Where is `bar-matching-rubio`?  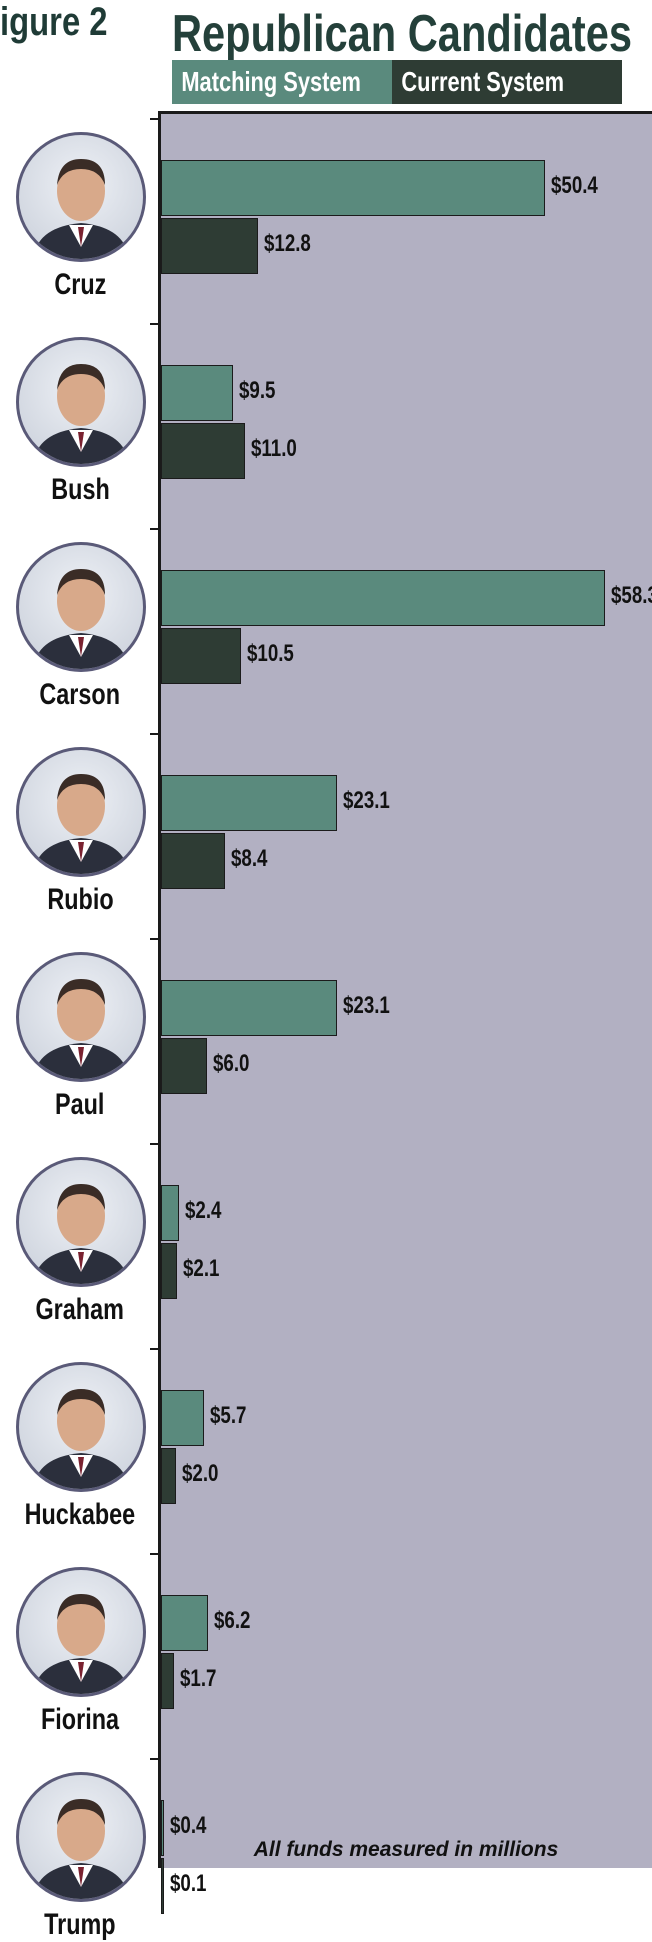 bar-matching-rubio is located at coordinates (249, 803).